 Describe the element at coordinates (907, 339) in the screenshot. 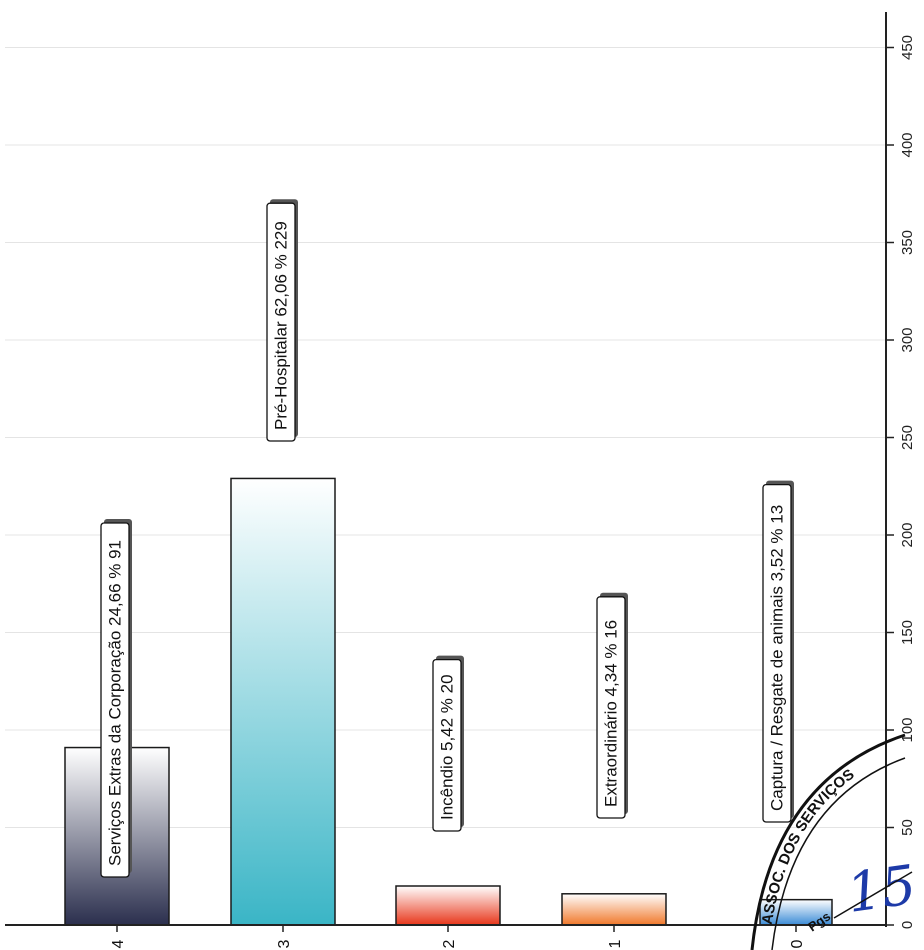

I see `value-tick-label: 300` at that location.